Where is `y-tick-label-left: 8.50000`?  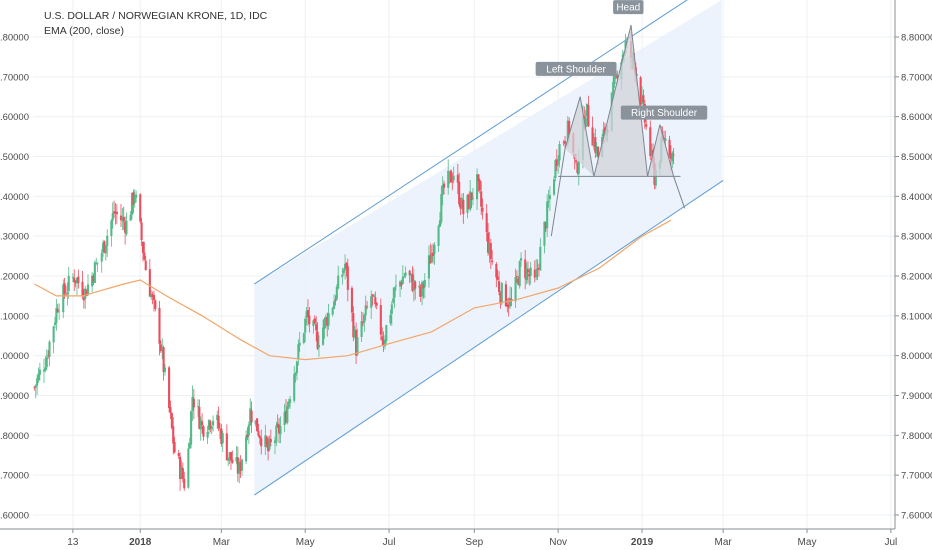 y-tick-label-left: 8.50000 is located at coordinates (14, 157).